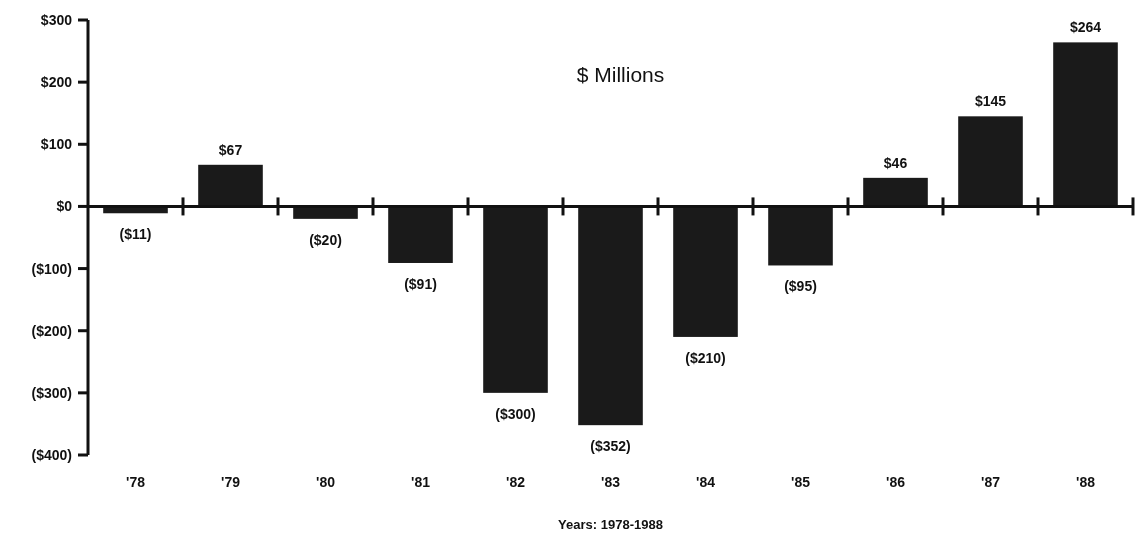 Image resolution: width=1143 pixels, height=538 pixels. Describe the element at coordinates (705, 357) in the screenshot. I see `data-label: ($210)` at that location.